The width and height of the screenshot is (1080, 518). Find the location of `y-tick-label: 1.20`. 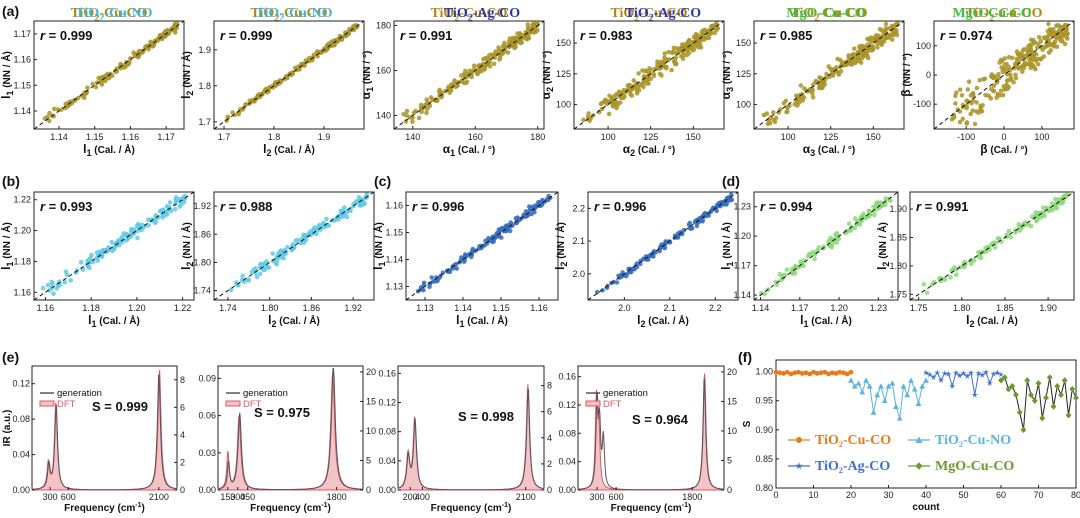

y-tick-label: 1.20 is located at coordinates (22, 231).